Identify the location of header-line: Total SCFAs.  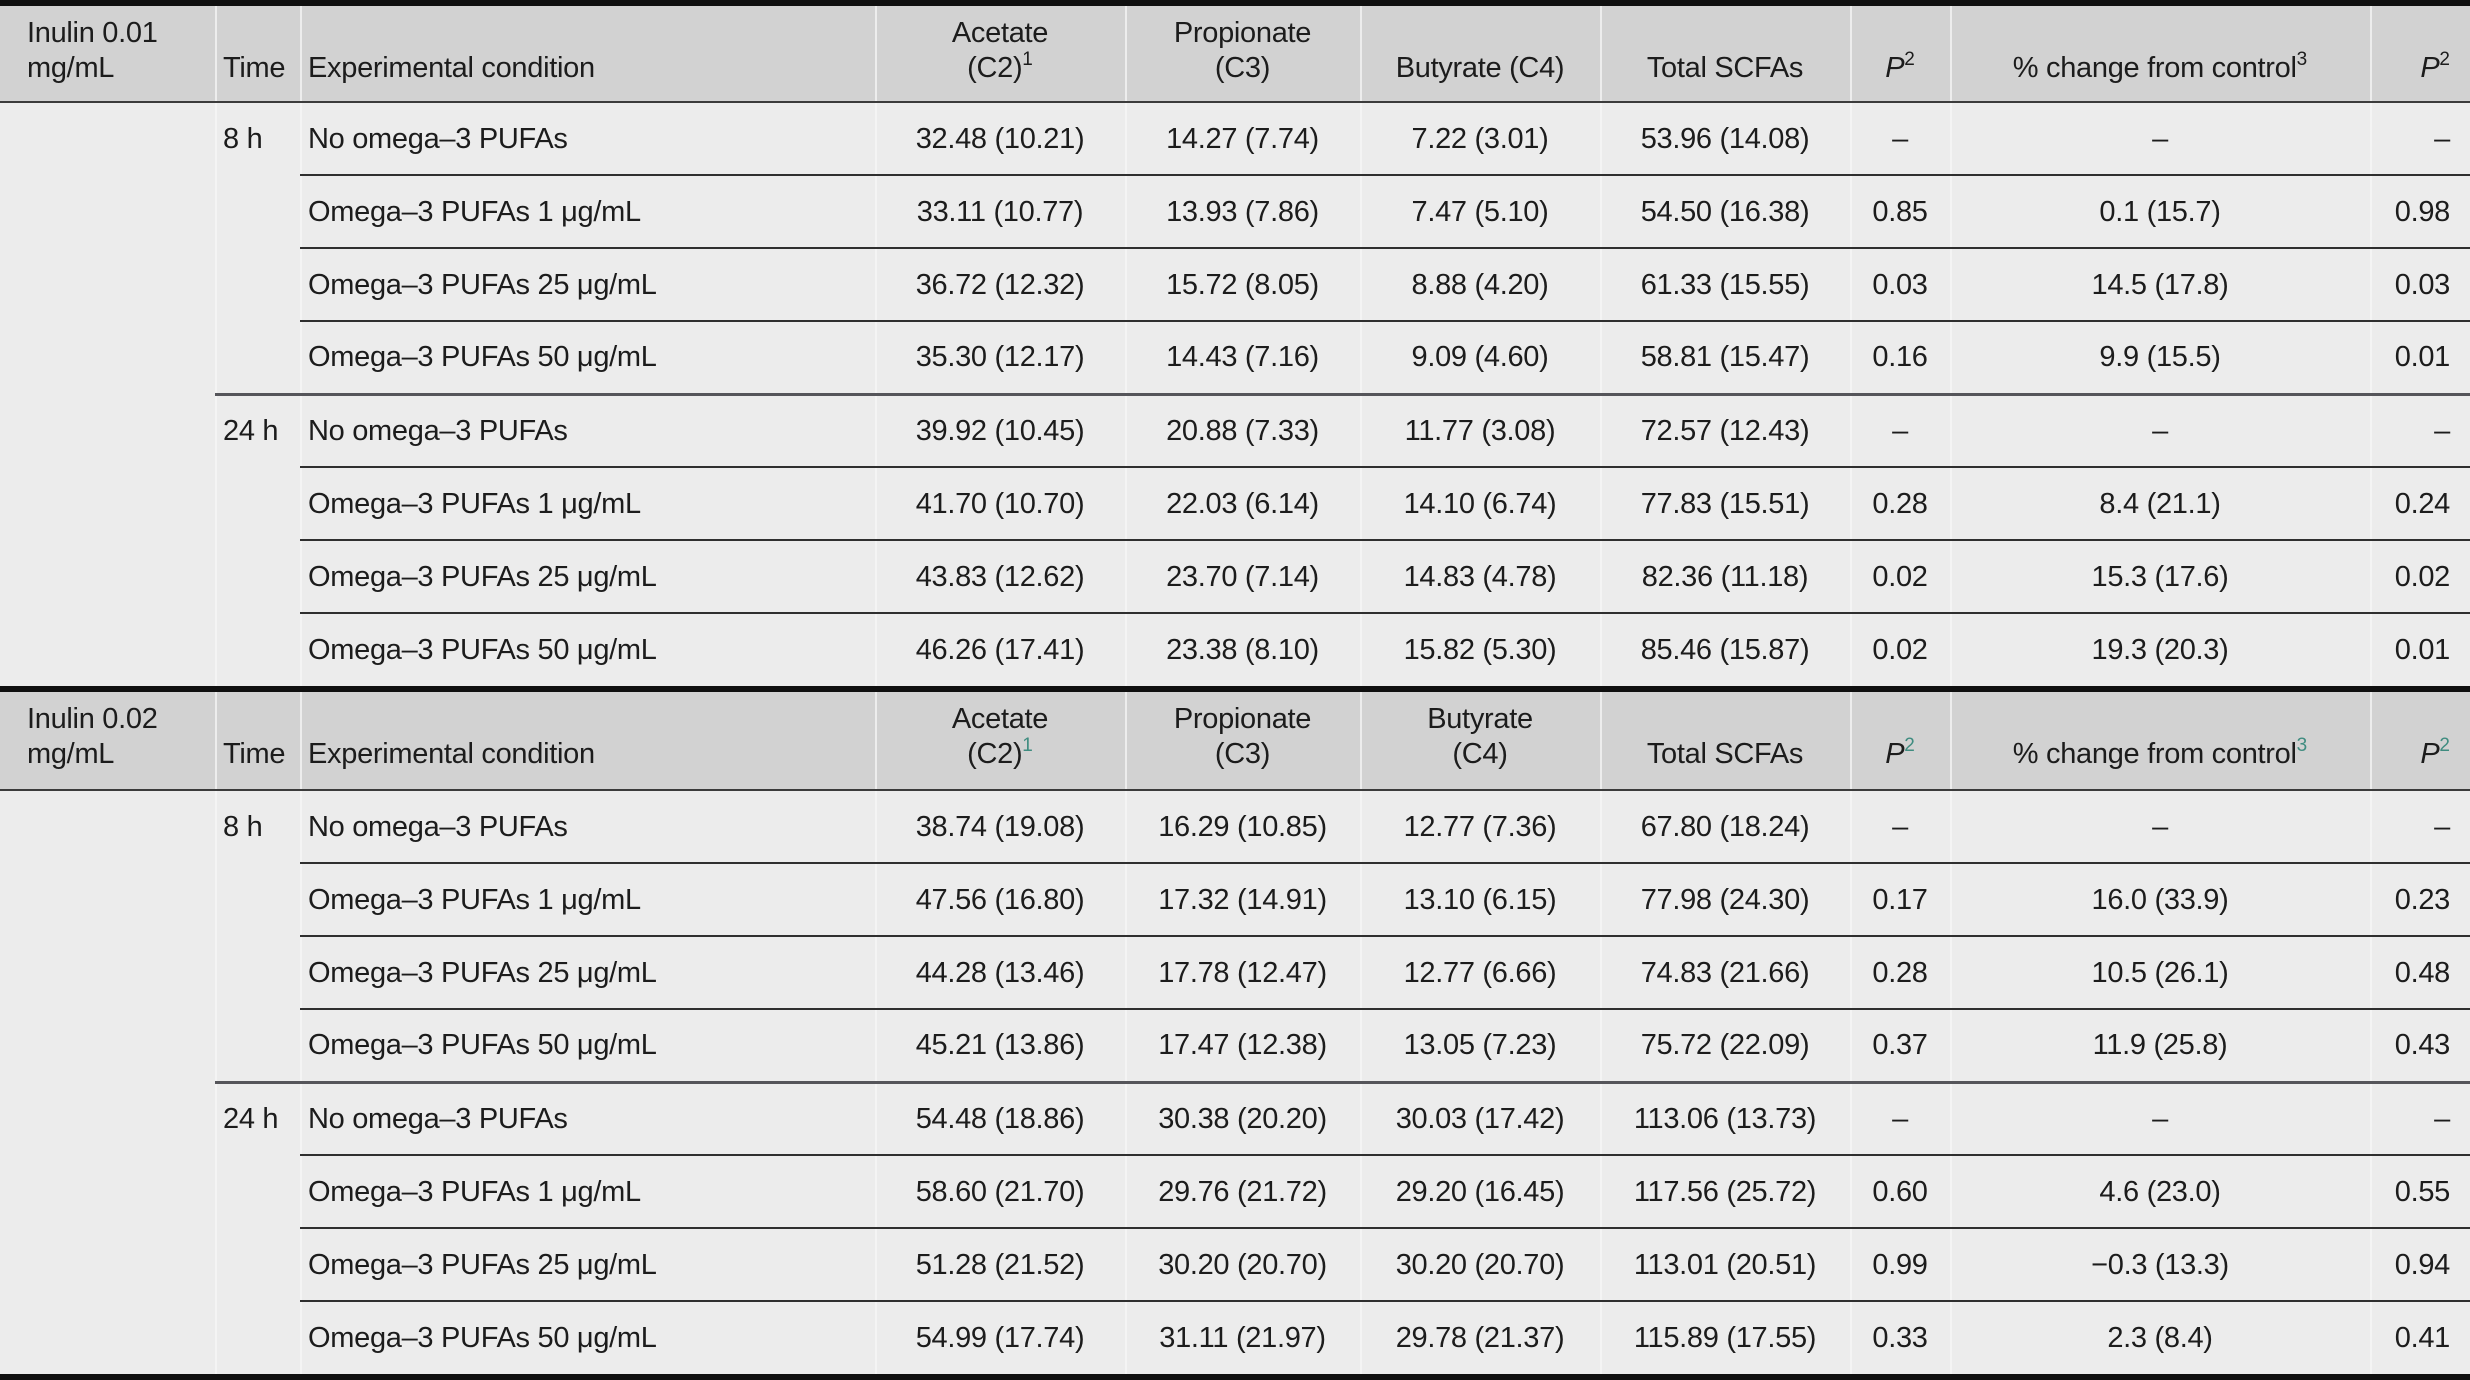
(1725, 68).